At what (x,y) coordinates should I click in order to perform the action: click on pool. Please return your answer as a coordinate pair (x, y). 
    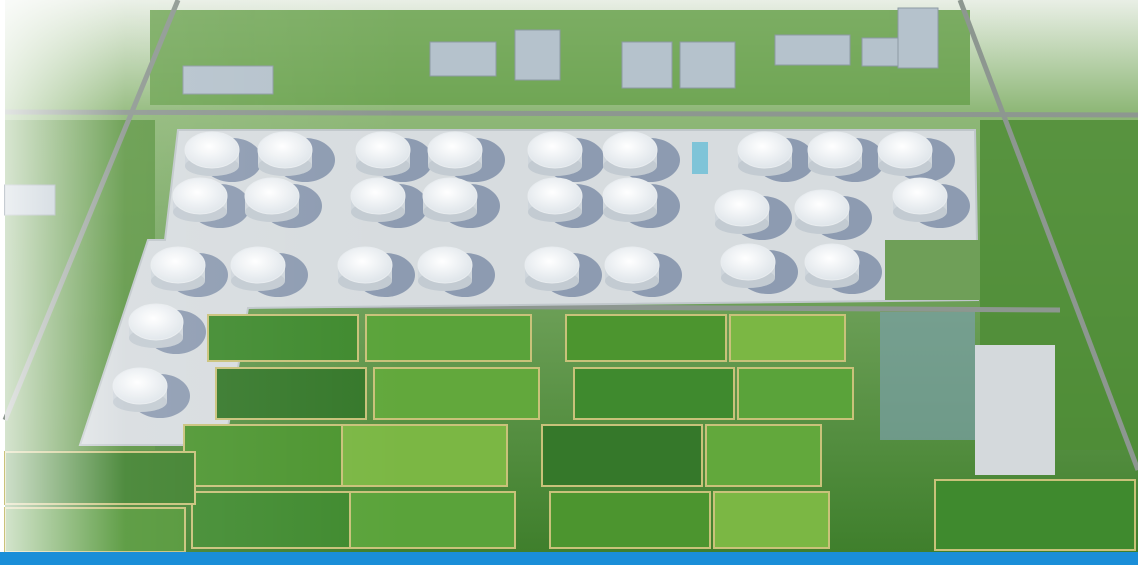
    Looking at the image, I should click on (700, 158).